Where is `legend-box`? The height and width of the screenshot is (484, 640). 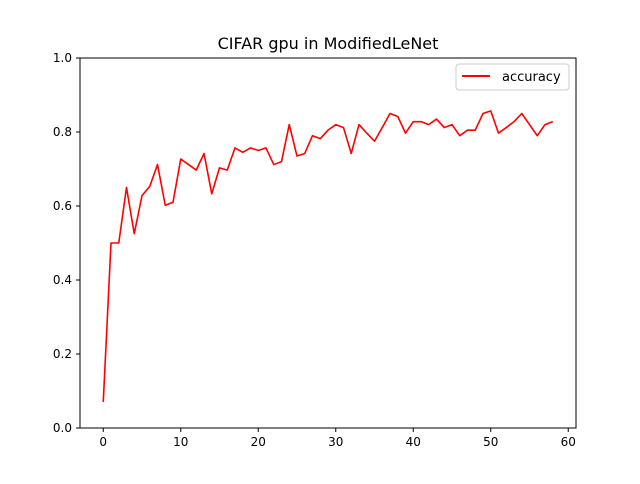
legend-box is located at coordinates (512, 77).